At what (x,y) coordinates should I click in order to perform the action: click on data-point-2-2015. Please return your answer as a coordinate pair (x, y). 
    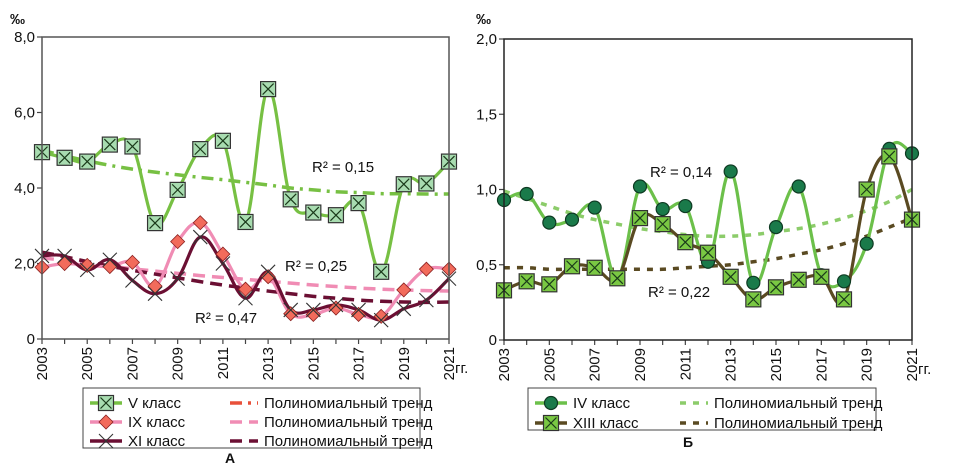
    Looking at the image, I should click on (313, 310).